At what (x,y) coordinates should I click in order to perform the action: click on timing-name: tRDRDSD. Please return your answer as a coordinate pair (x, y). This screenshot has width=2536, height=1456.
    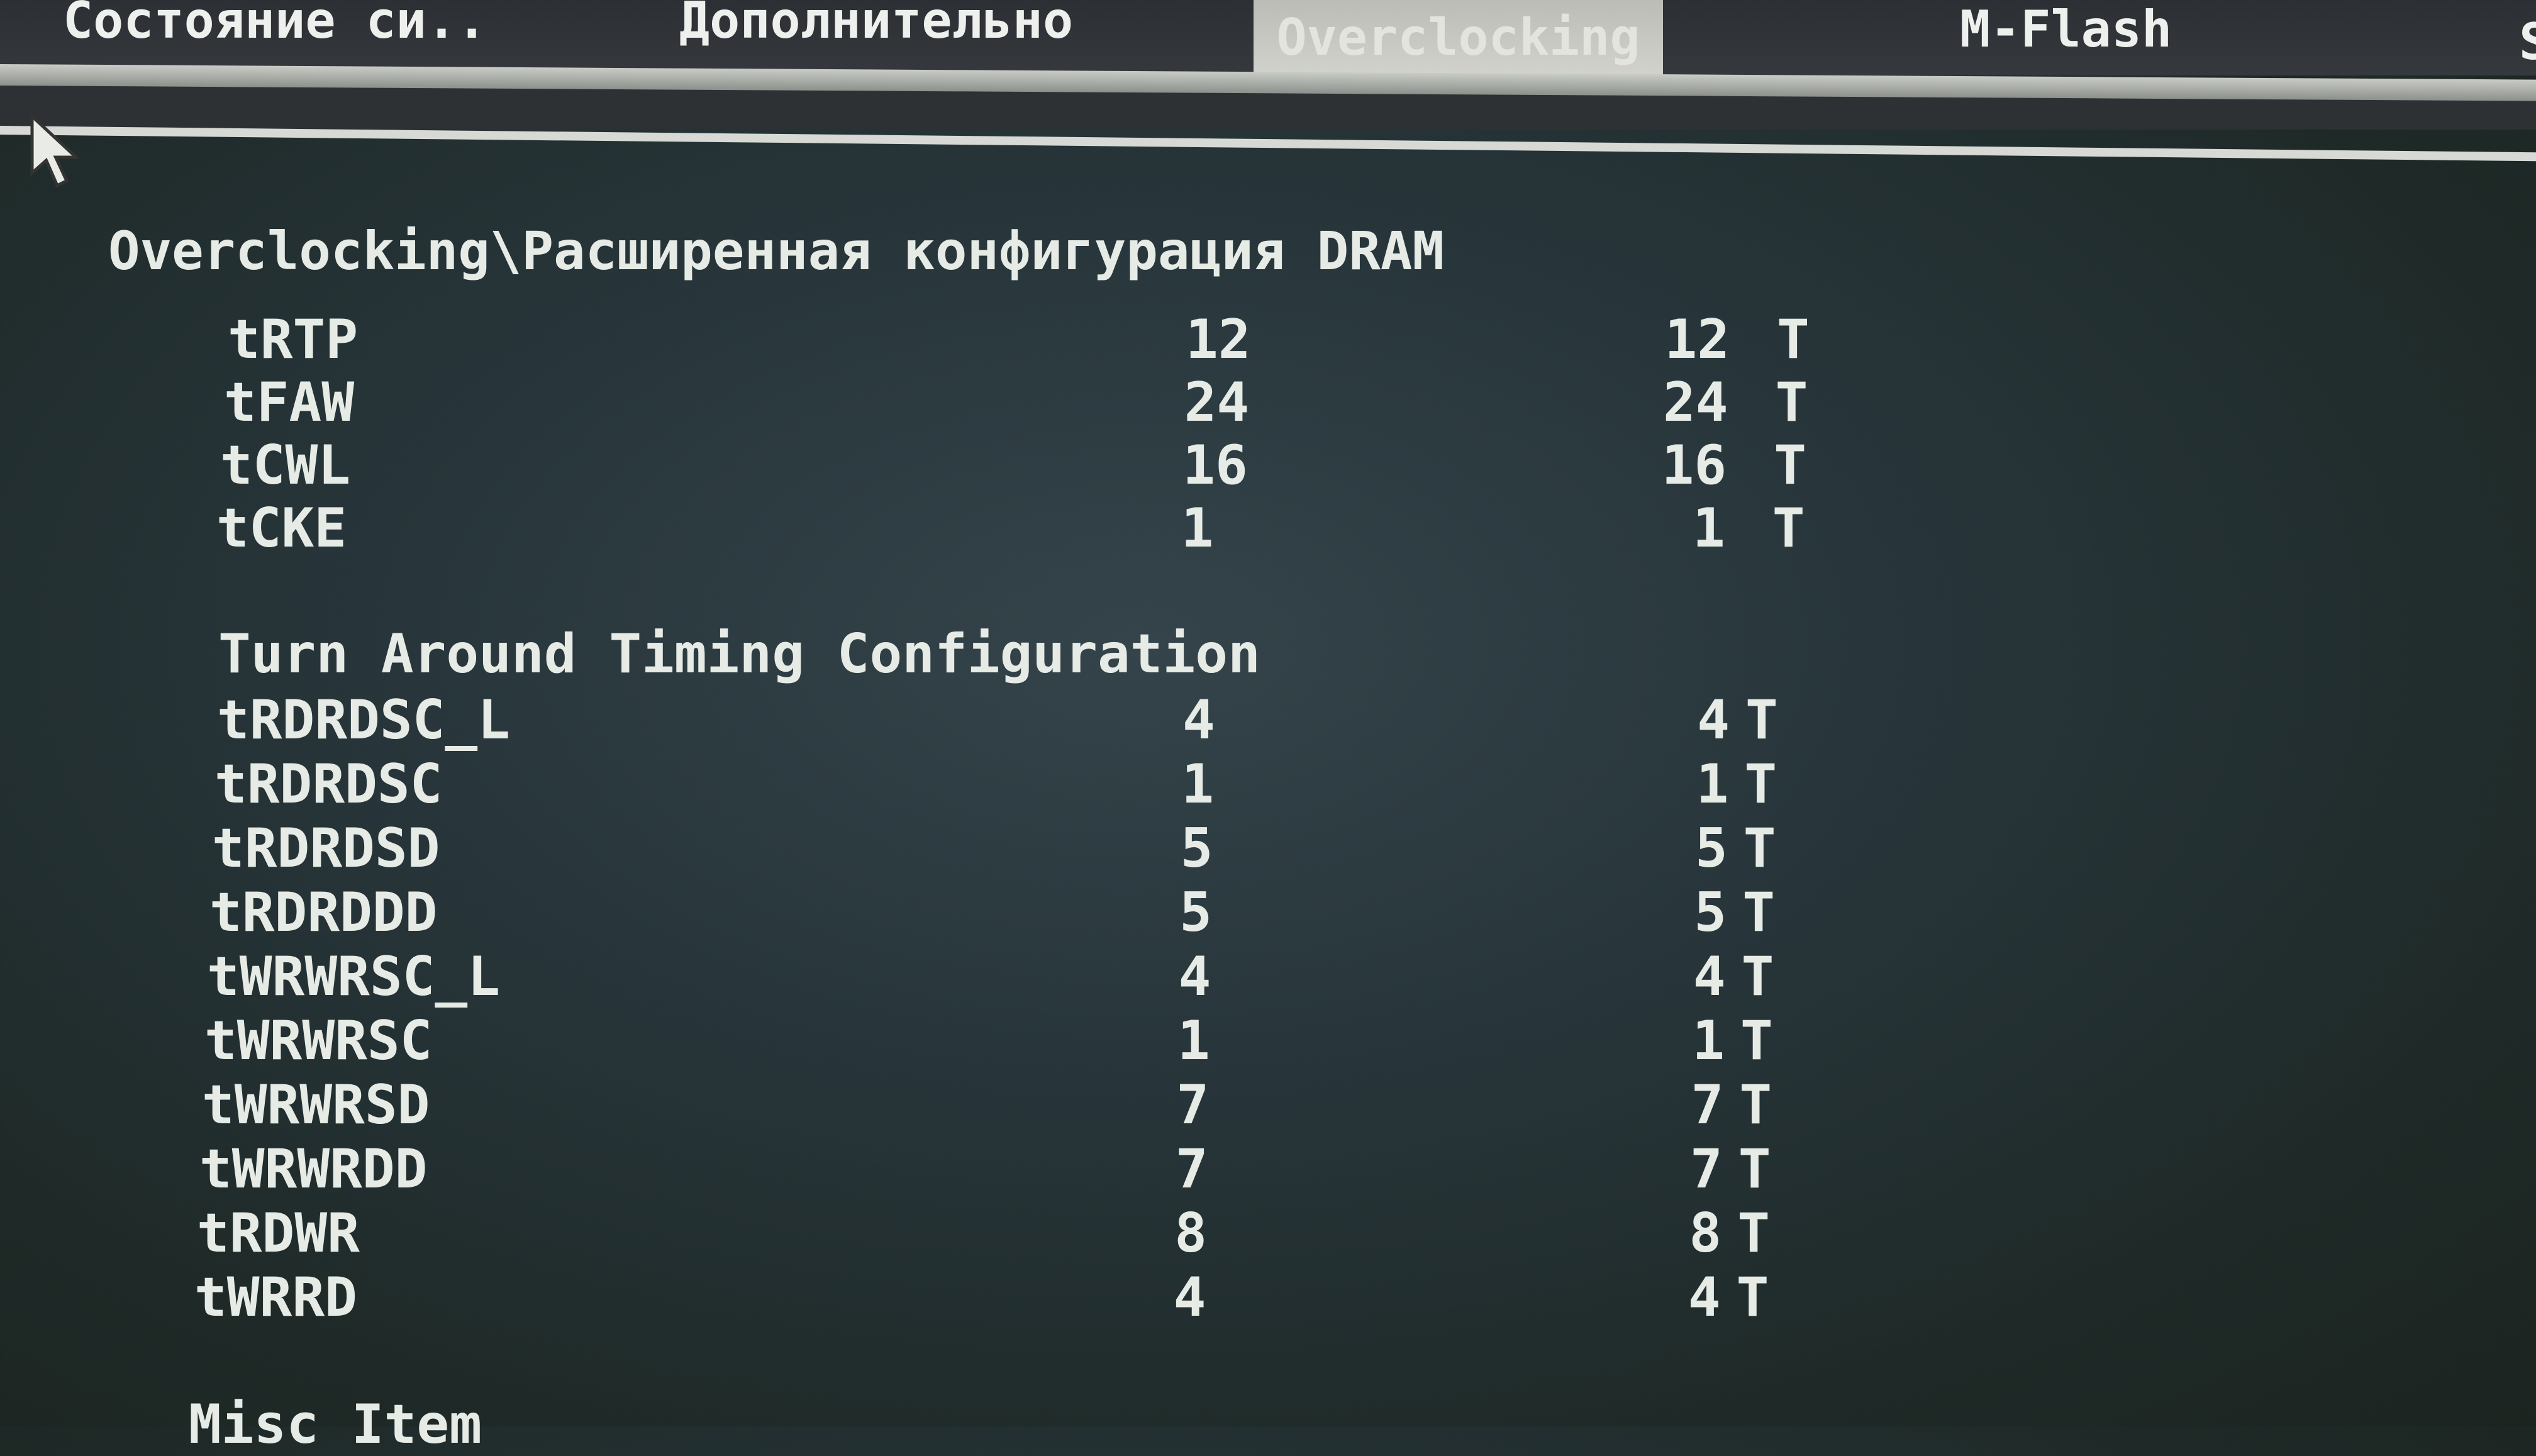
    Looking at the image, I should click on (326, 849).